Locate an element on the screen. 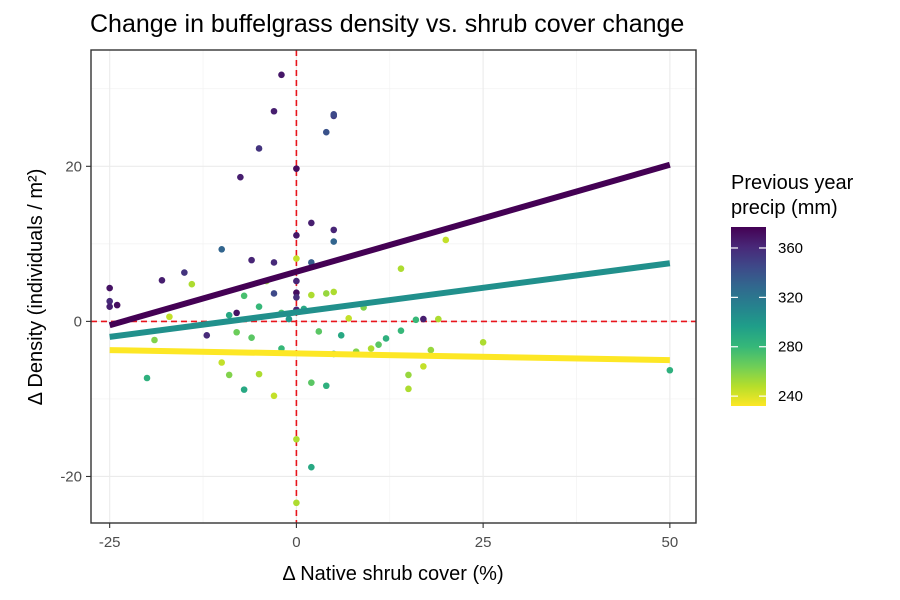  y-axis-title: Δ Density (individuals / m²) is located at coordinates (36, 287).